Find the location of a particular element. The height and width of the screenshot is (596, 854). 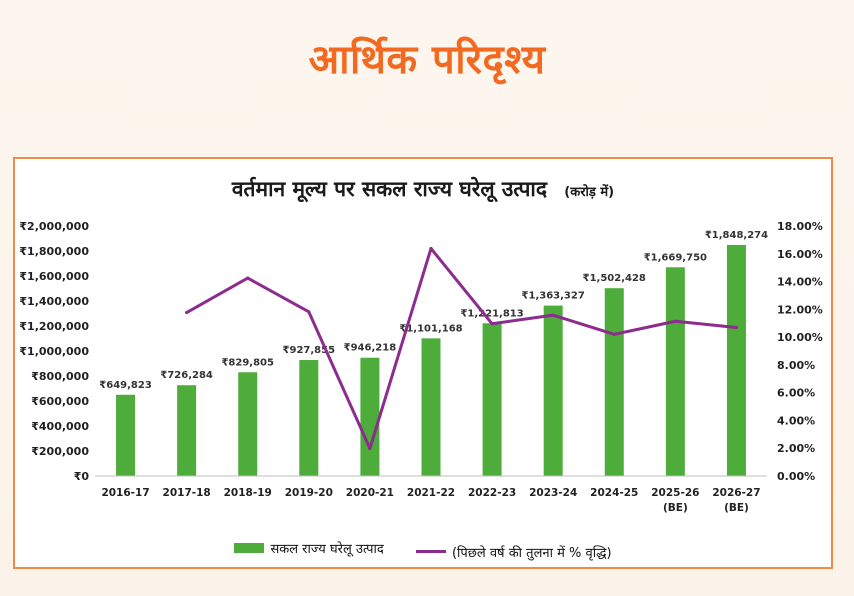

y-left-tick-label: ₹1,000,000 is located at coordinates (54, 351).